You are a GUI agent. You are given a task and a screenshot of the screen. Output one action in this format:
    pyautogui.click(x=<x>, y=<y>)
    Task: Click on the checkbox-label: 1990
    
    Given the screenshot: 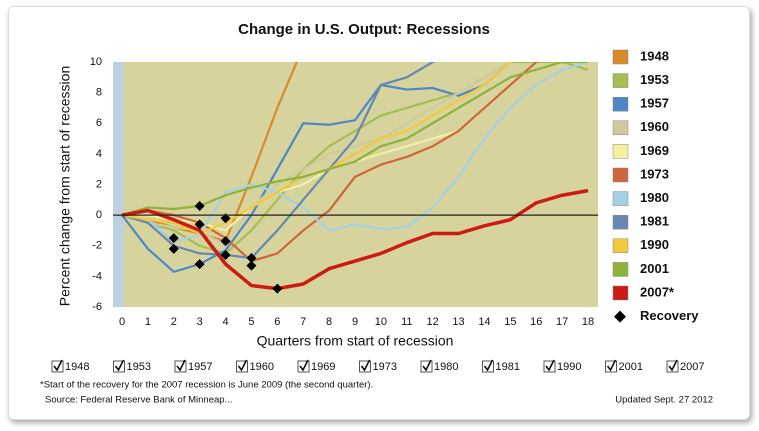 What is the action you would take?
    pyautogui.click(x=569, y=367)
    